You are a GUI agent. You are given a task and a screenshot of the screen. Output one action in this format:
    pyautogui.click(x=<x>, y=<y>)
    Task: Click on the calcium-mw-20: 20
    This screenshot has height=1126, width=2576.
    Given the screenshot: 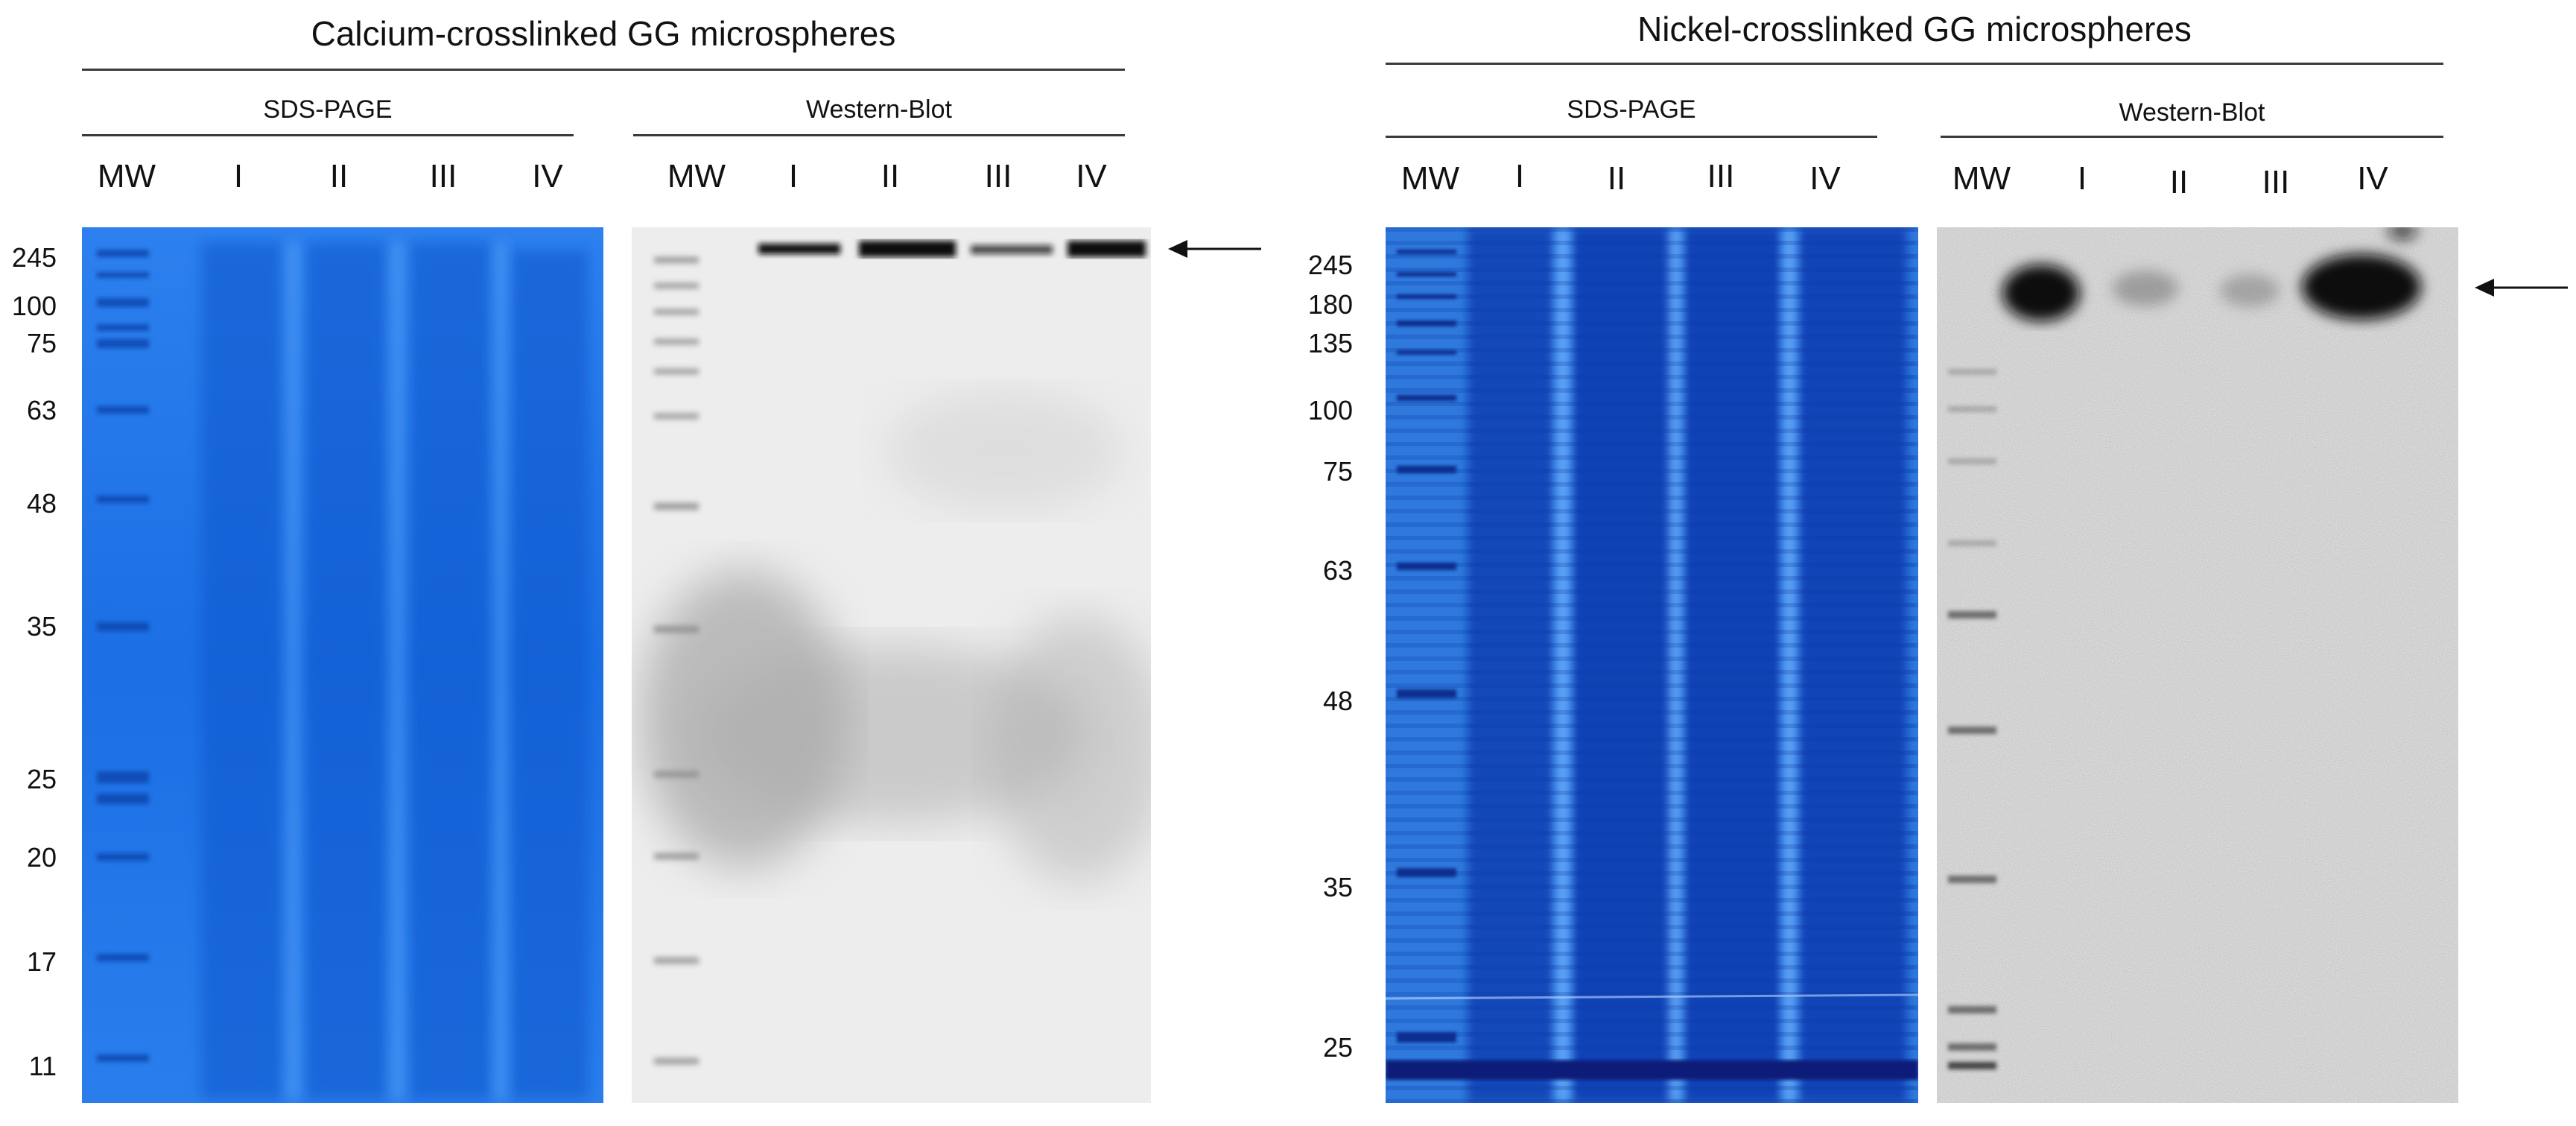 What is the action you would take?
    pyautogui.click(x=42, y=857)
    